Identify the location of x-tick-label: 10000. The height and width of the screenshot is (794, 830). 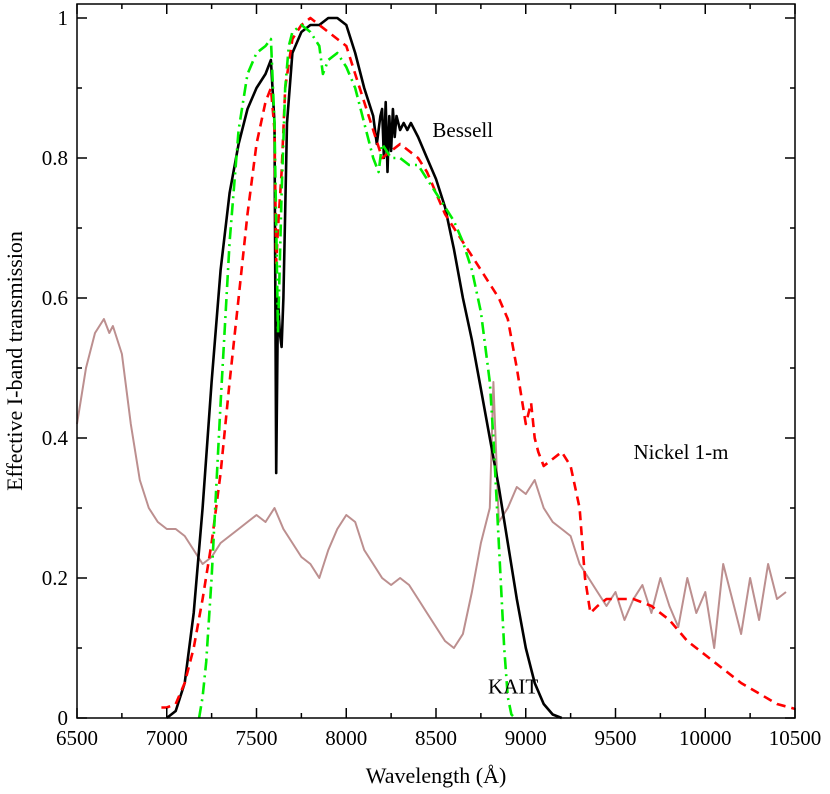
(705, 738).